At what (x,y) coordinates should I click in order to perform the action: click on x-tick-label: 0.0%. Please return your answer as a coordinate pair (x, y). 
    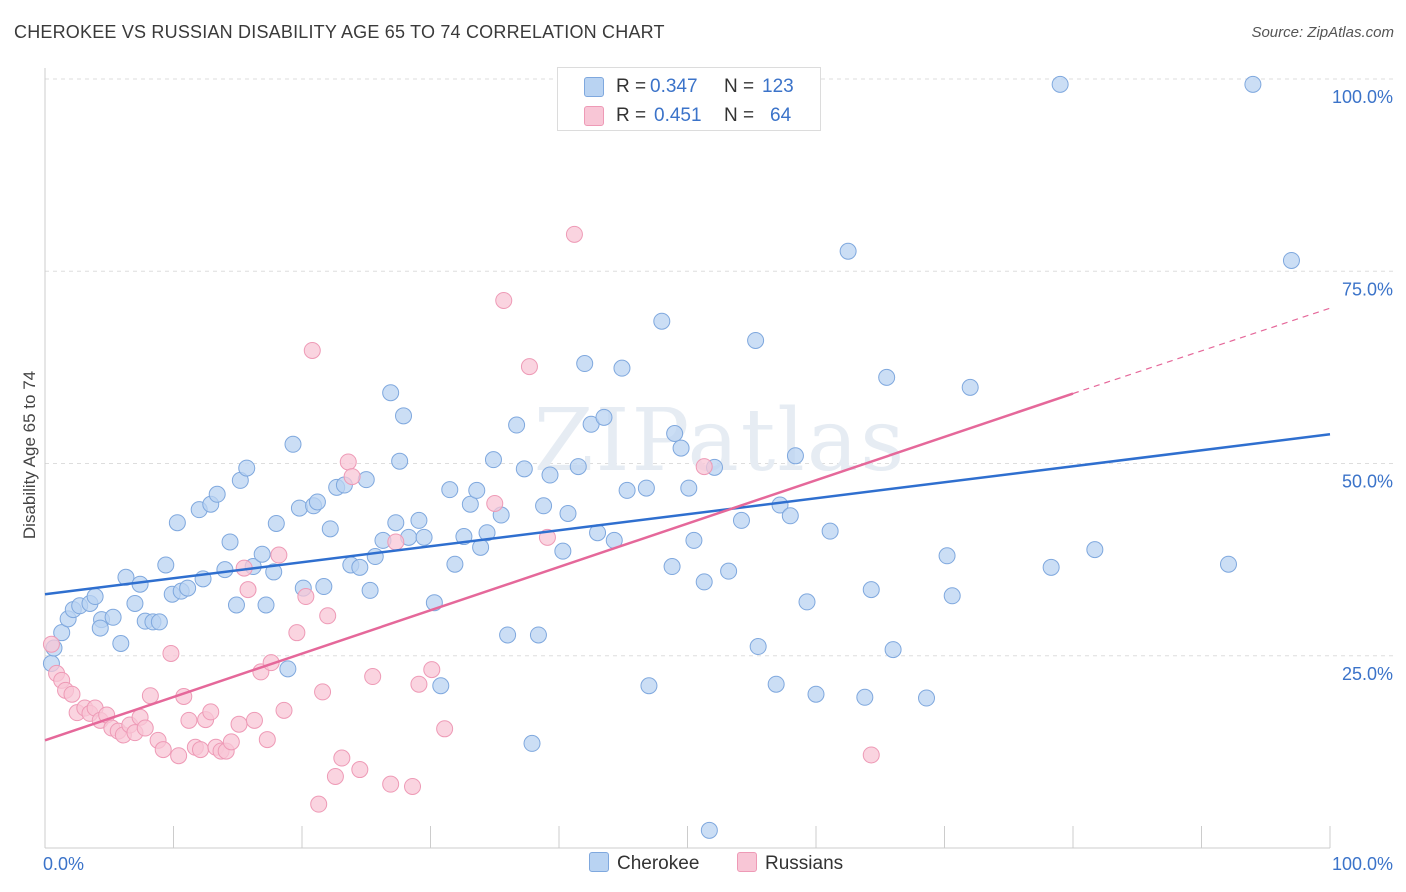
    Looking at the image, I should click on (63, 864).